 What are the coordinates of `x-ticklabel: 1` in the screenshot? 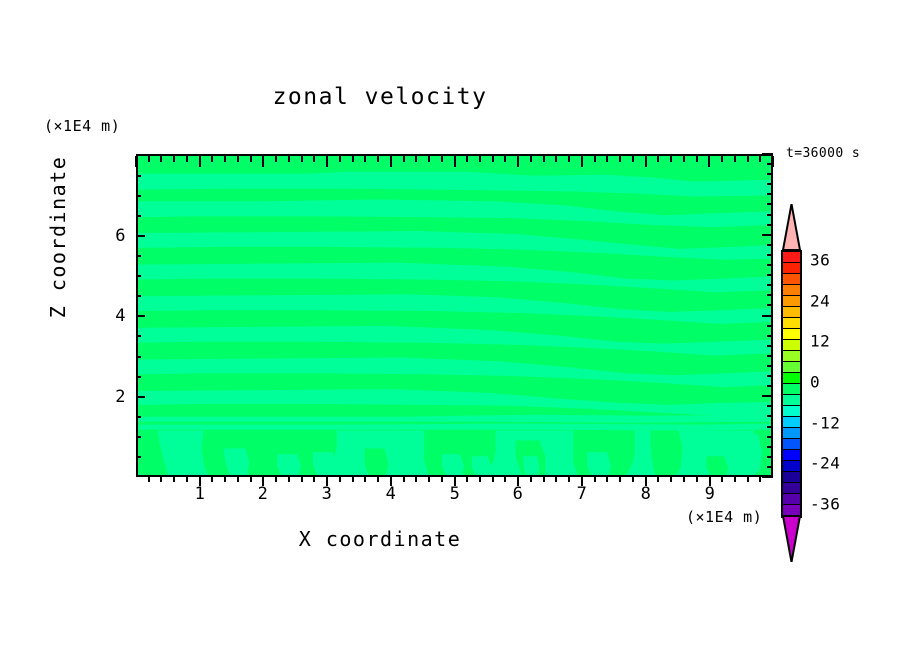 It's located at (200, 494).